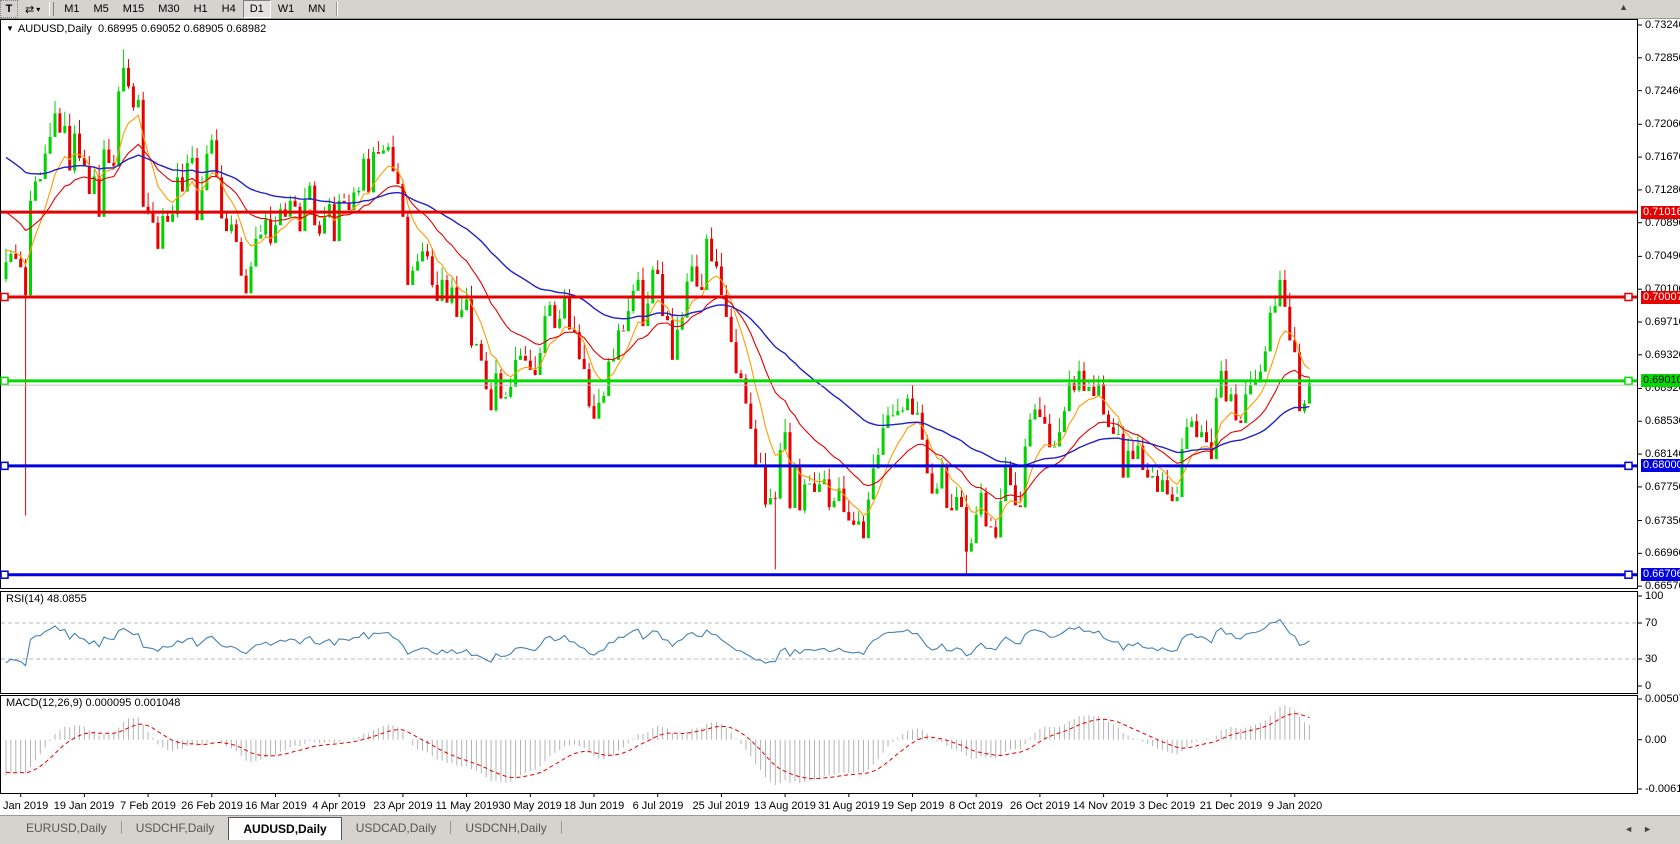 This screenshot has width=1680, height=844. Describe the element at coordinates (721, 806) in the screenshot. I see `date-axis-label: 25 Jul 2019` at that location.